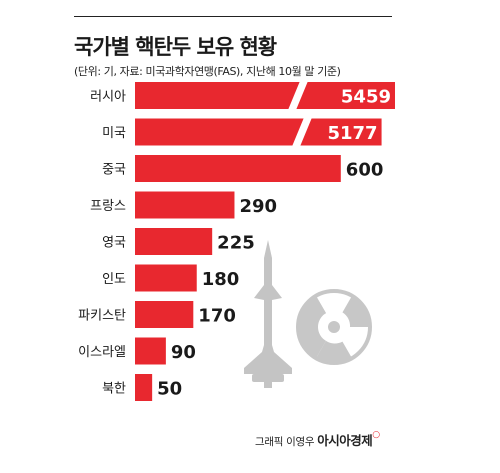 This screenshot has height=473, width=500. Describe the element at coordinates (365, 170) in the screenshot. I see `value-label: 600` at that location.